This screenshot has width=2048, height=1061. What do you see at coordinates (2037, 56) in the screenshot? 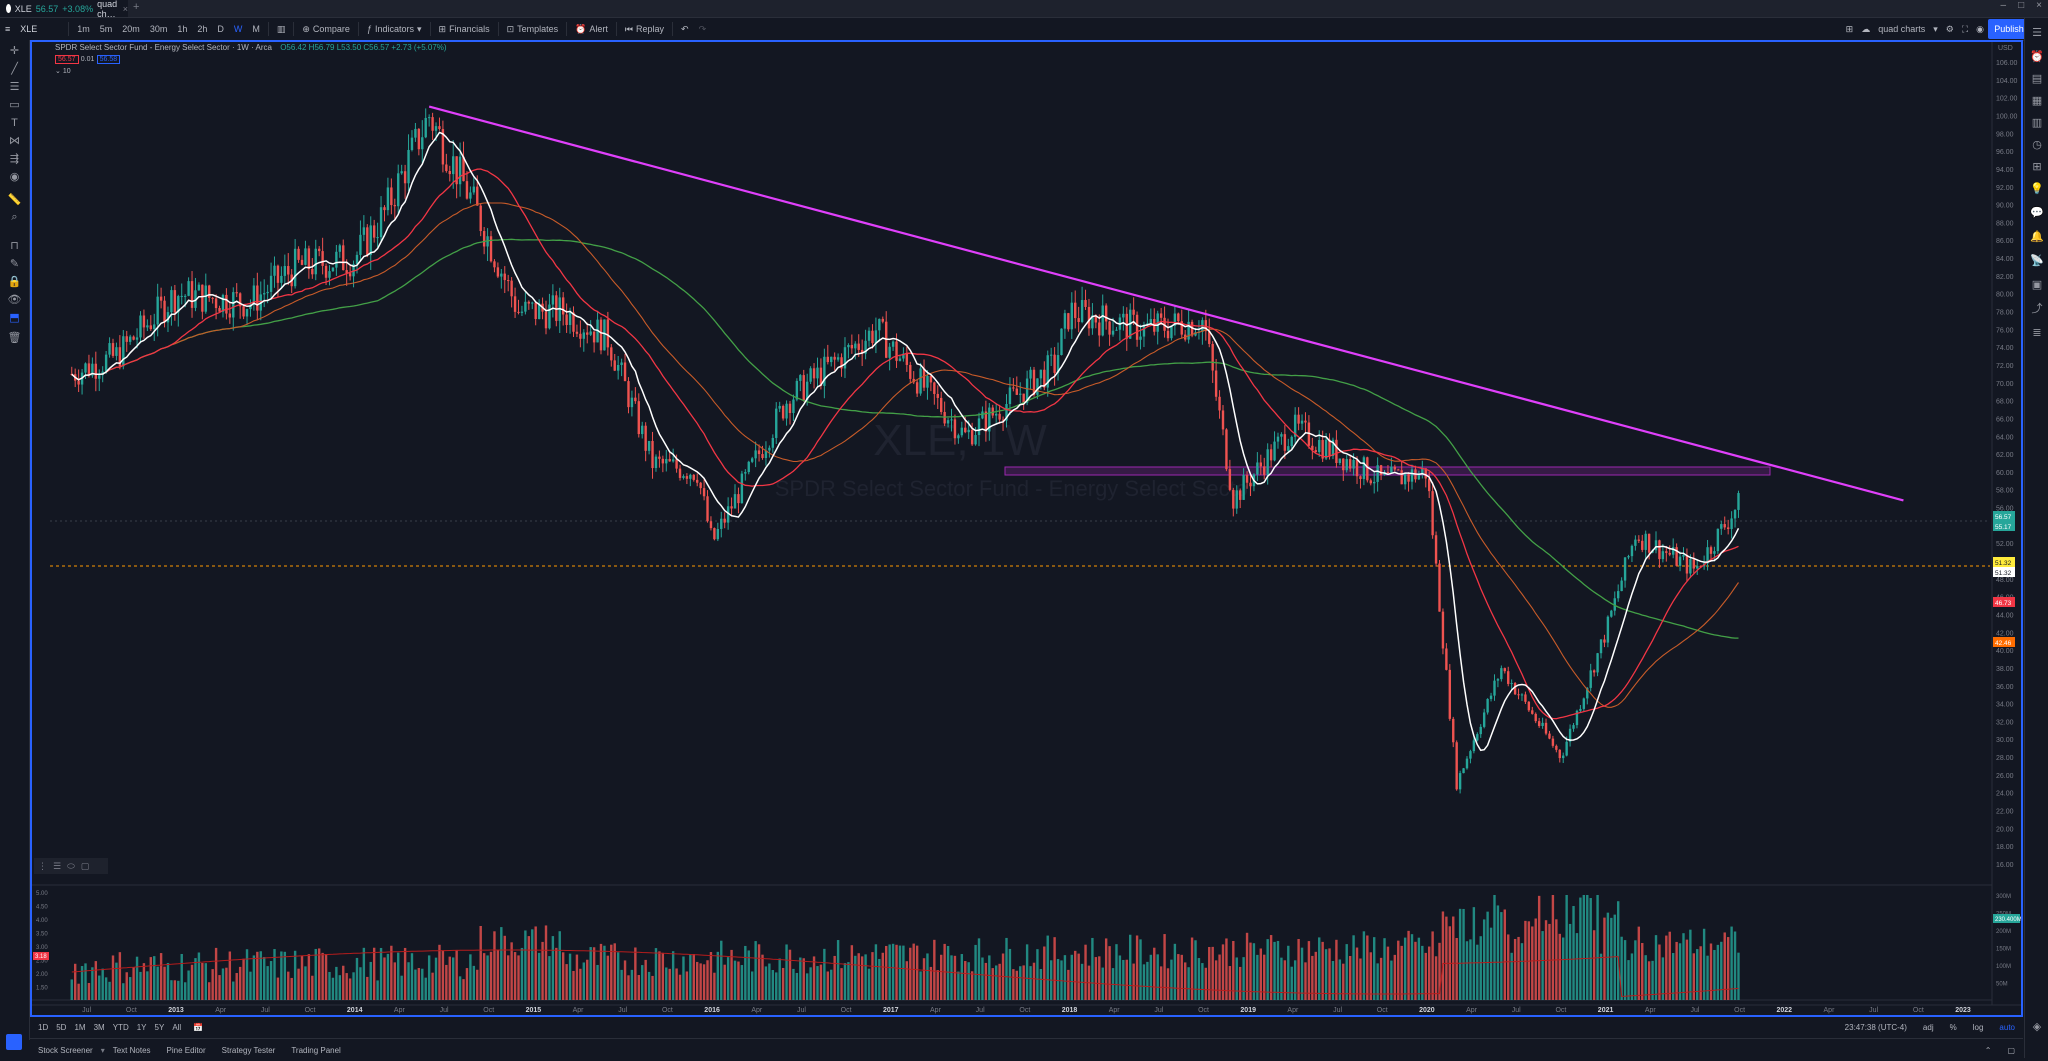
I see `alerts-icon: ⏰` at bounding box center [2037, 56].